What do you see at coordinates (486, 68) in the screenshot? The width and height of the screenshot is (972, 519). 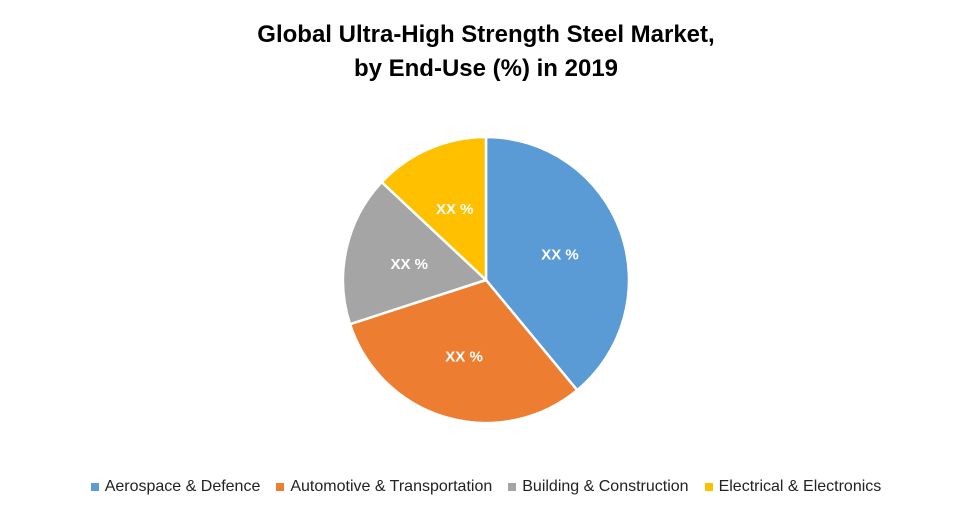 I see `title-line-2: by End-Use (%) in 2019` at bounding box center [486, 68].